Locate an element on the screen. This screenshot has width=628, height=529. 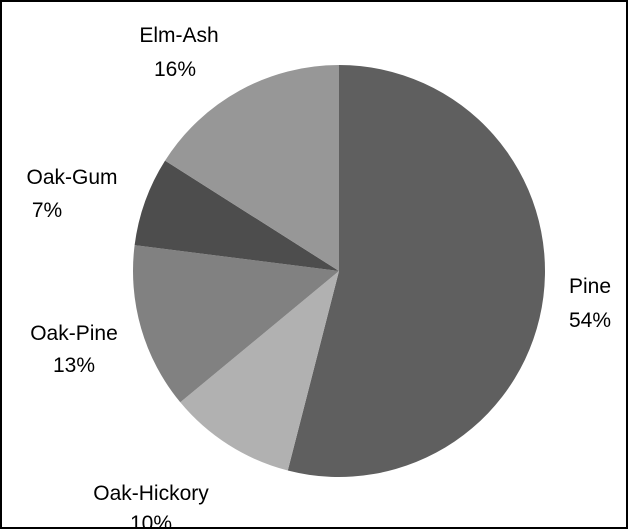
slice-label-pine: Pine is located at coordinates (590, 286).